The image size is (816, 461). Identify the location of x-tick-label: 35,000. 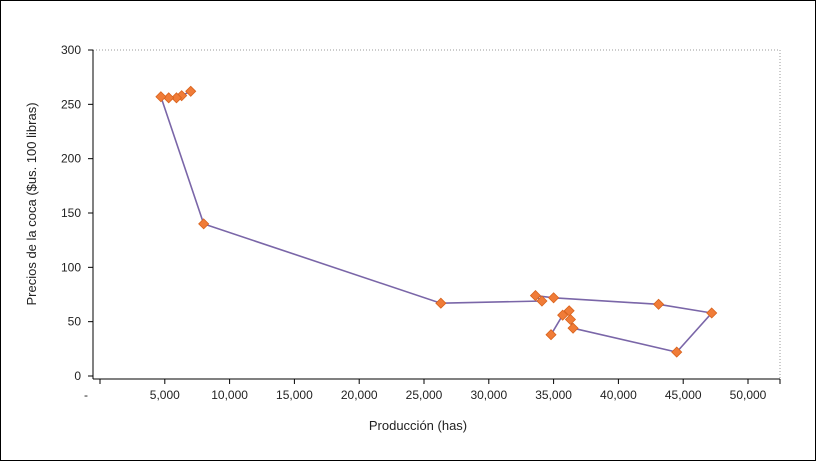
(553, 395).